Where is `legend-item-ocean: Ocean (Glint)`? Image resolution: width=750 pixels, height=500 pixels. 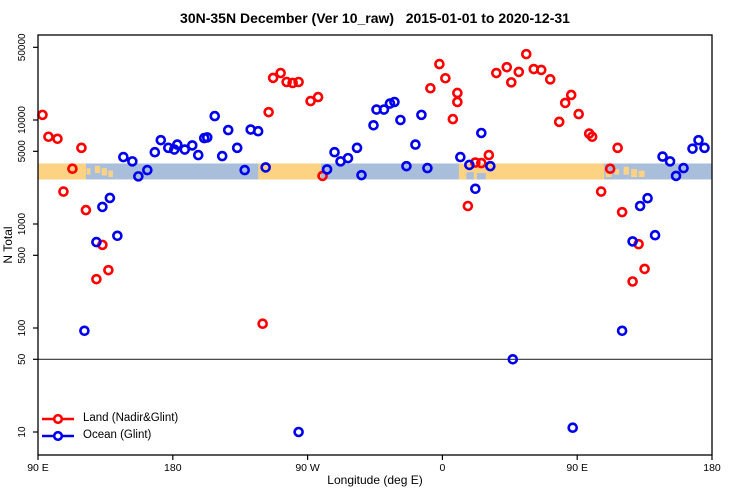 legend-item-ocean: Ocean (Glint) is located at coordinates (109, 435).